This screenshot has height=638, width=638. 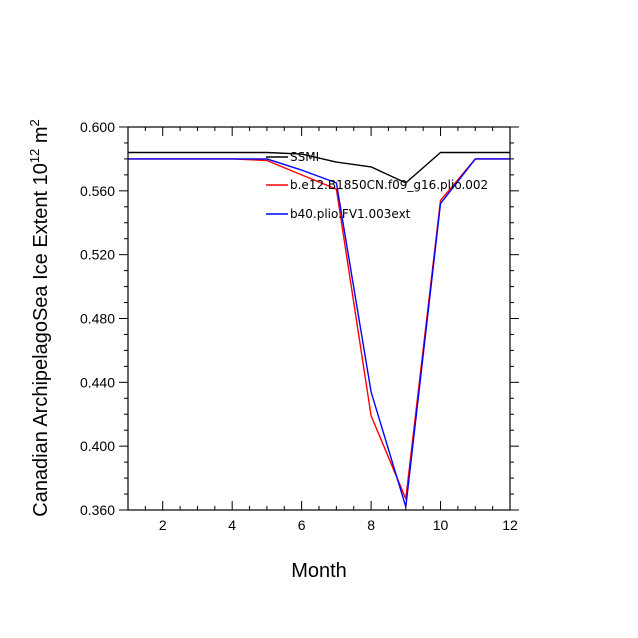 What do you see at coordinates (34, 122) in the screenshot?
I see `y-axis-title-unit-exponent: 2` at bounding box center [34, 122].